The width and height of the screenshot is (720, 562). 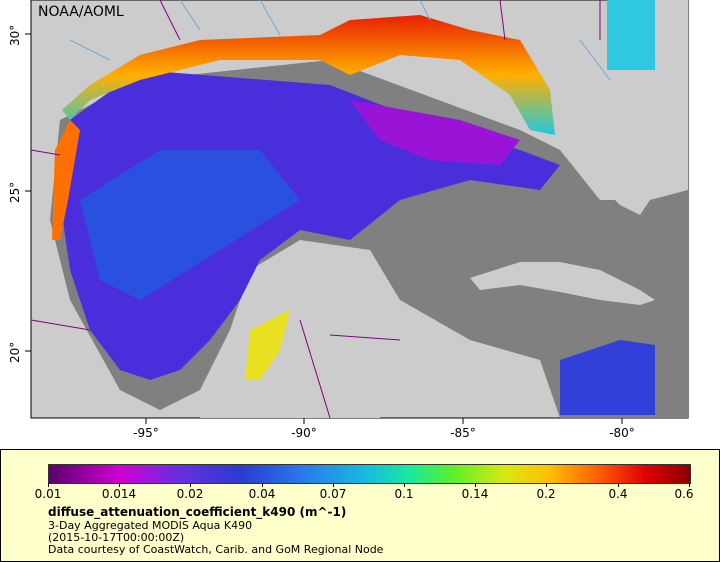 I want to click on colorbar-label: 0.01, so click(x=48, y=494).